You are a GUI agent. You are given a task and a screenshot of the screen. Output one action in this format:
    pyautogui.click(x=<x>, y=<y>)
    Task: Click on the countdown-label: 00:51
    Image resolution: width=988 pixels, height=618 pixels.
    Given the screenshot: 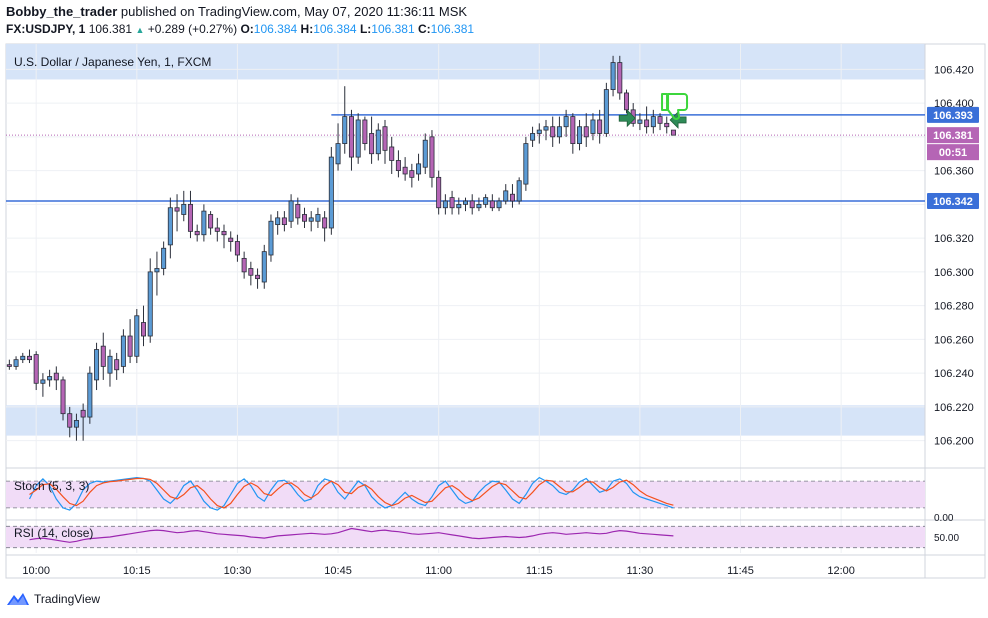 What is the action you would take?
    pyautogui.click(x=953, y=153)
    